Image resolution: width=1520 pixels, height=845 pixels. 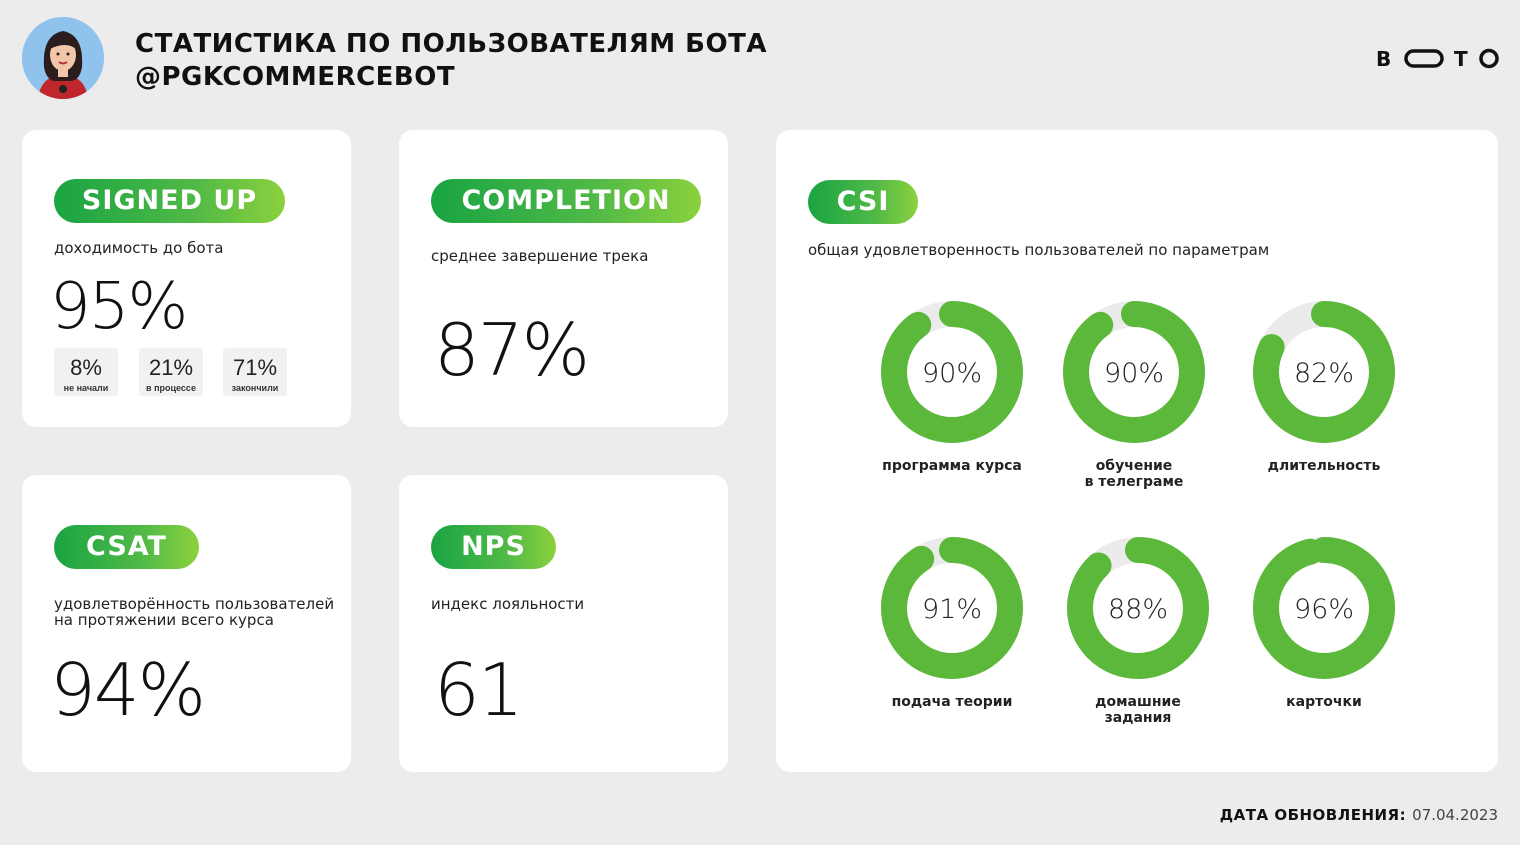 I want to click on csi-donut: 82%, so click(x=1324, y=372).